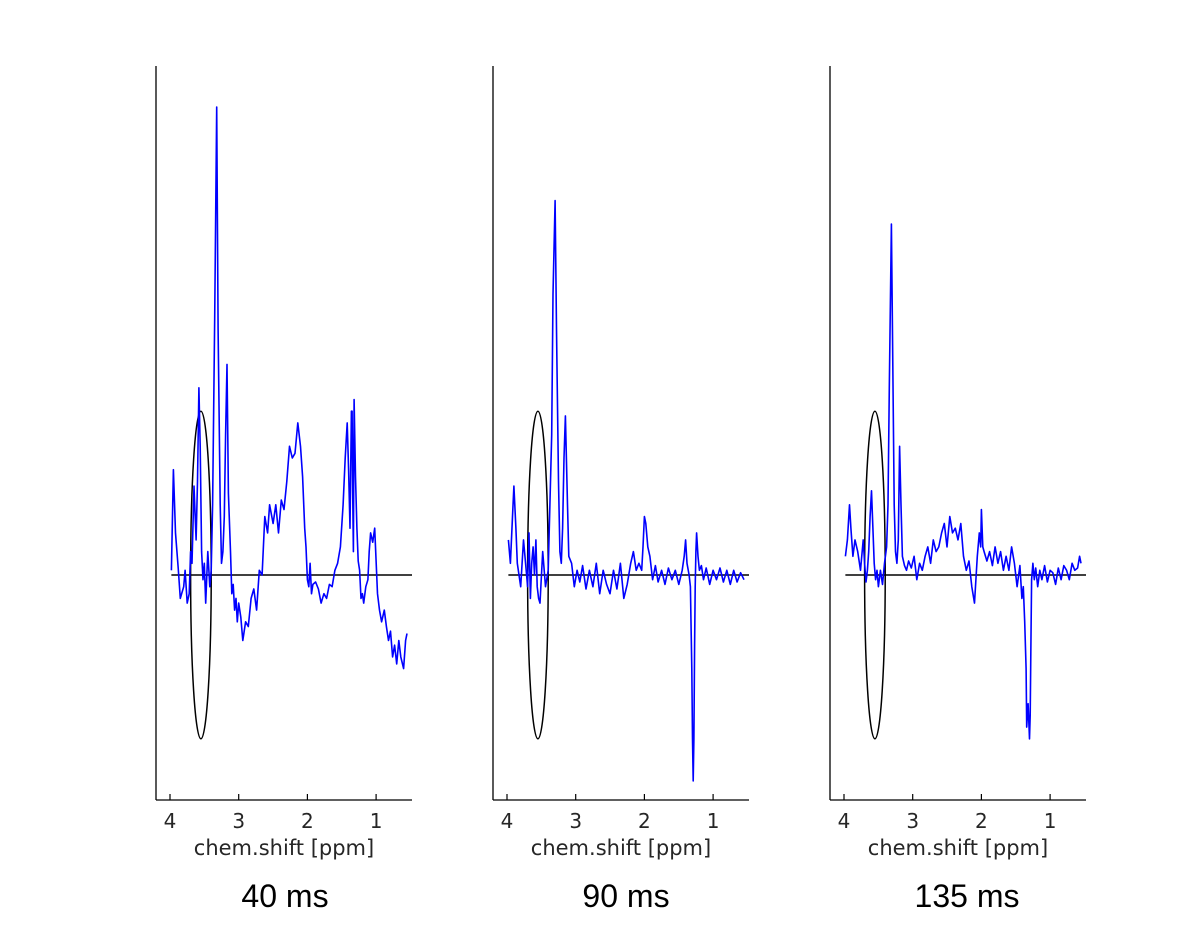 This screenshot has height=945, width=1200. What do you see at coordinates (967, 896) in the screenshot?
I see `panel-caption-135ms: 135 ms` at bounding box center [967, 896].